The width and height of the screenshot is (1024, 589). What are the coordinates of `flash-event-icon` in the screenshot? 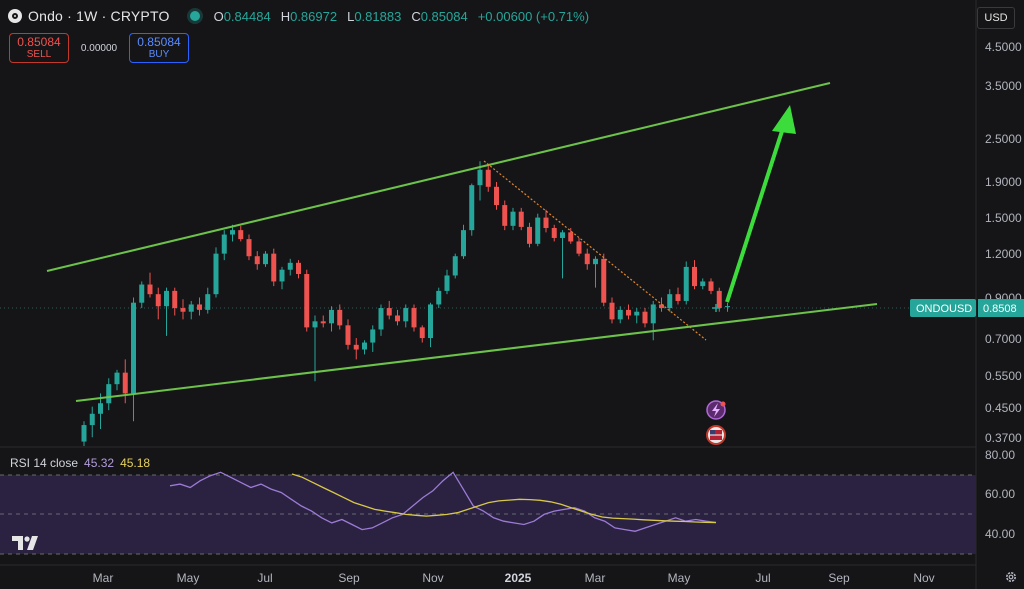 It's located at (716, 410).